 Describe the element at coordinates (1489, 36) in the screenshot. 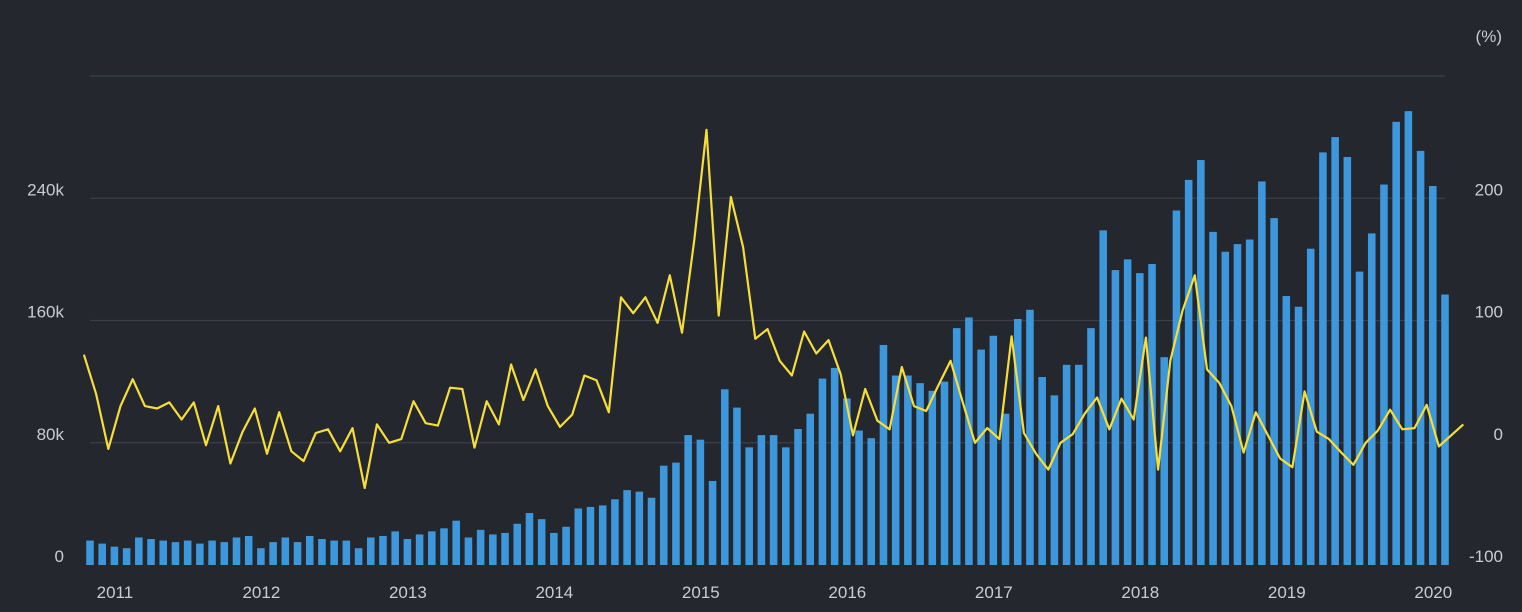

I see `right-axis-unit-label: (%)` at that location.